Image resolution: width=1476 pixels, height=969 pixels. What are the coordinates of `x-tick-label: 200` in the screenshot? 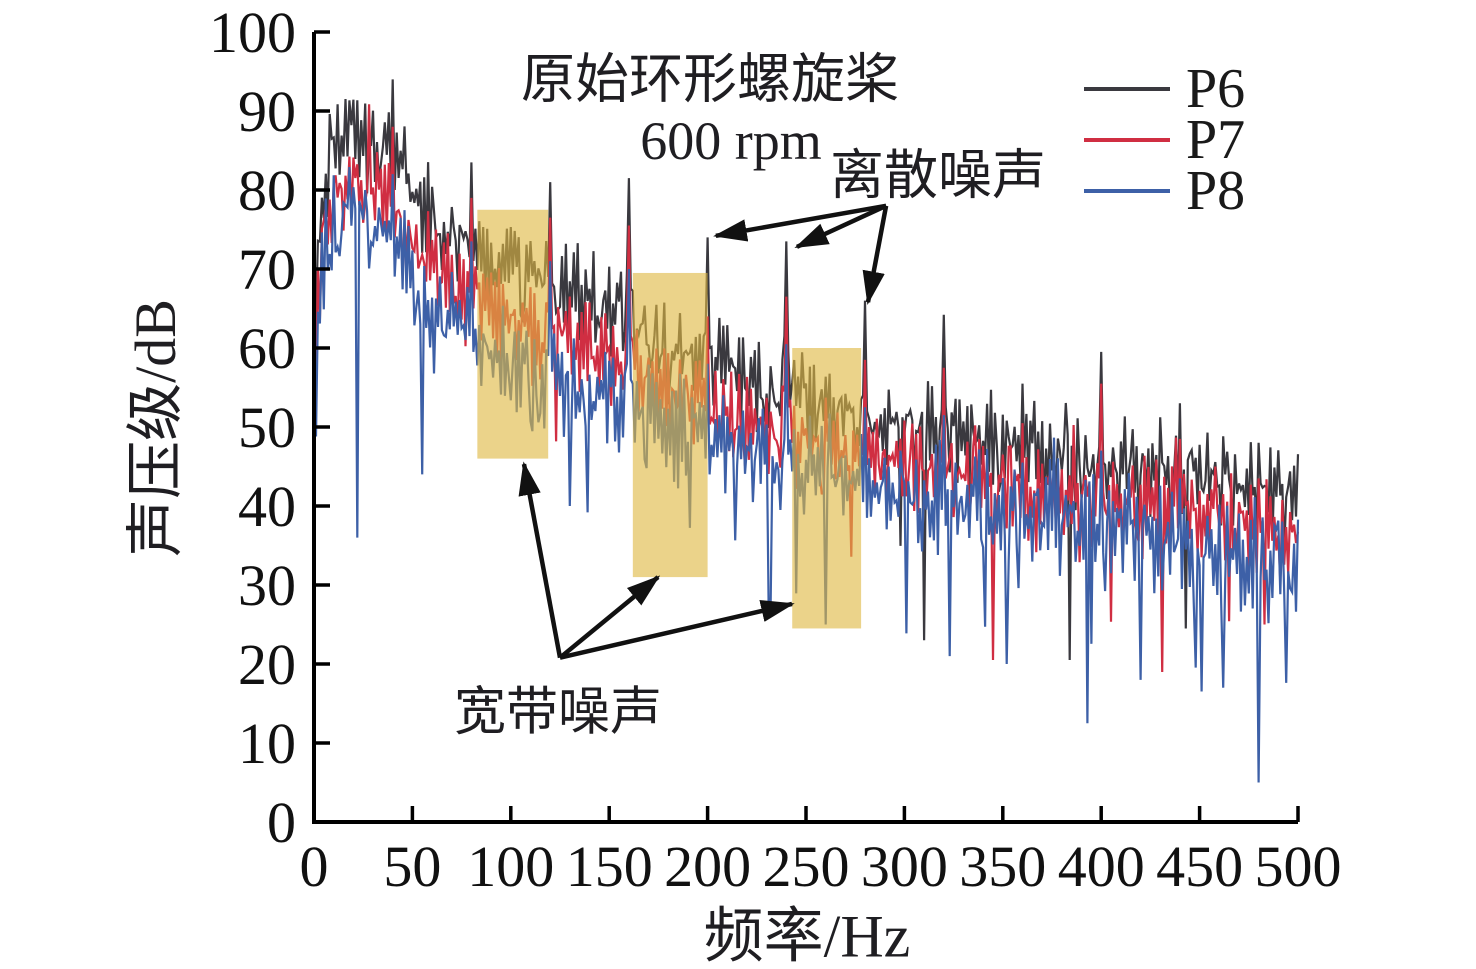 It's located at (707, 866).